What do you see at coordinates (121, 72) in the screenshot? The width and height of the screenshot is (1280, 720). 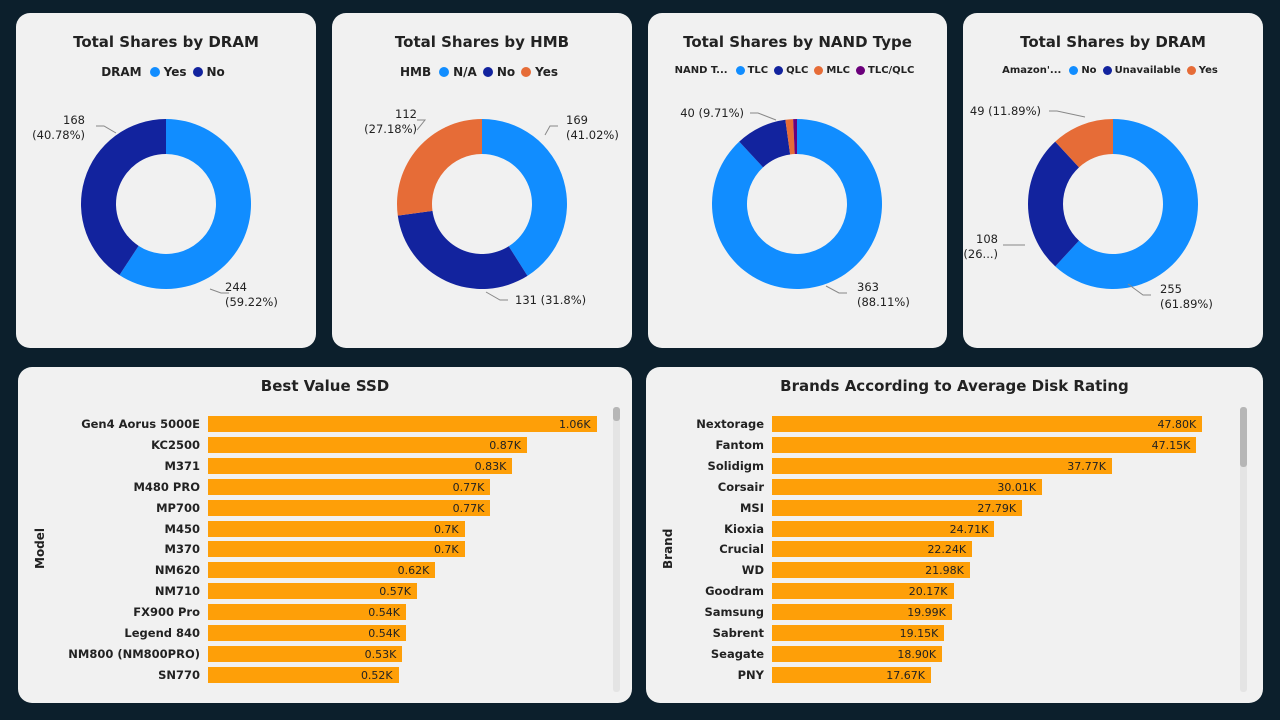 I see `legend-title: DRAM` at bounding box center [121, 72].